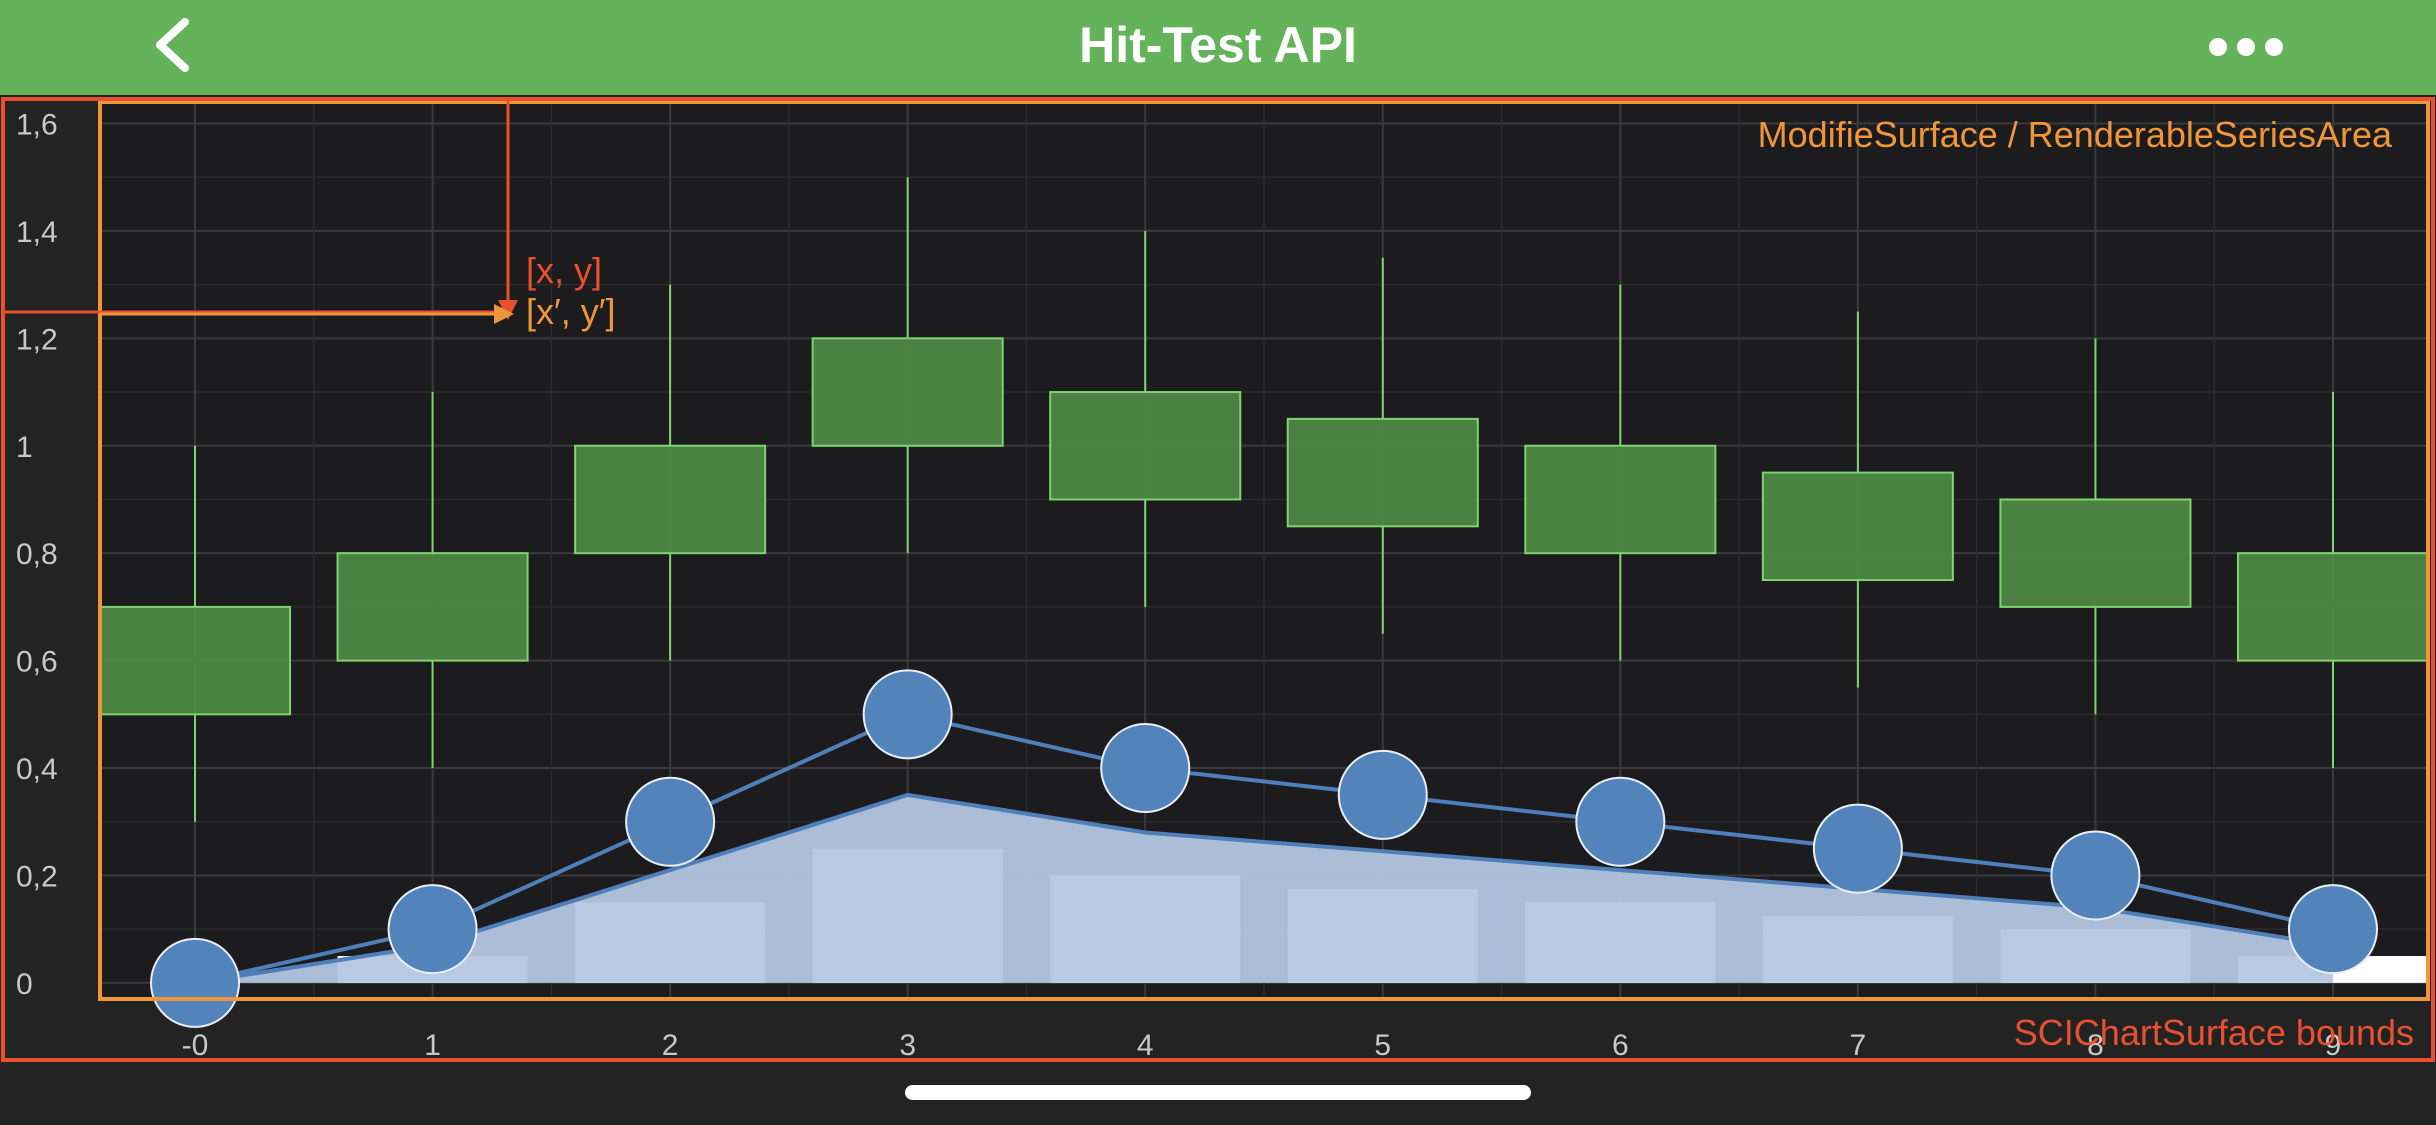 Image resolution: width=2436 pixels, height=1125 pixels. Describe the element at coordinates (2075, 134) in the screenshot. I see `modifier-surface-label: ModifieSurface / RenderableSeriesArea` at that location.